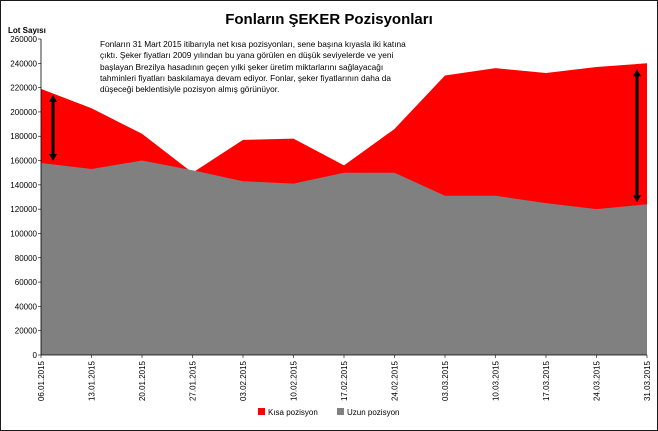  Describe the element at coordinates (92, 380) in the screenshot. I see `x-tick-label: 13.01.2015` at that location.